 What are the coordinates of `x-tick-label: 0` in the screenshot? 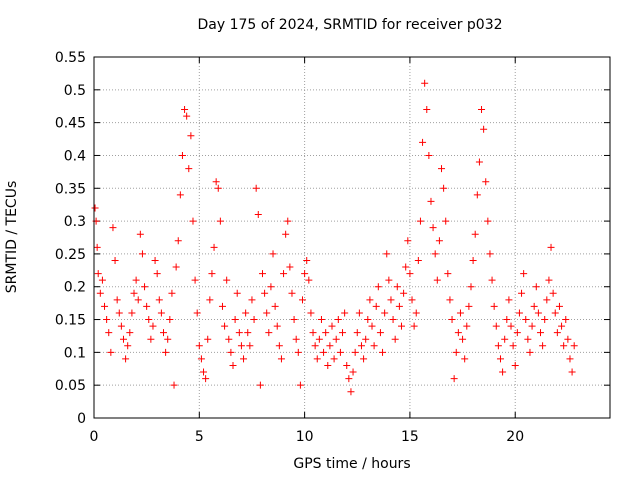 It's located at (94, 437).